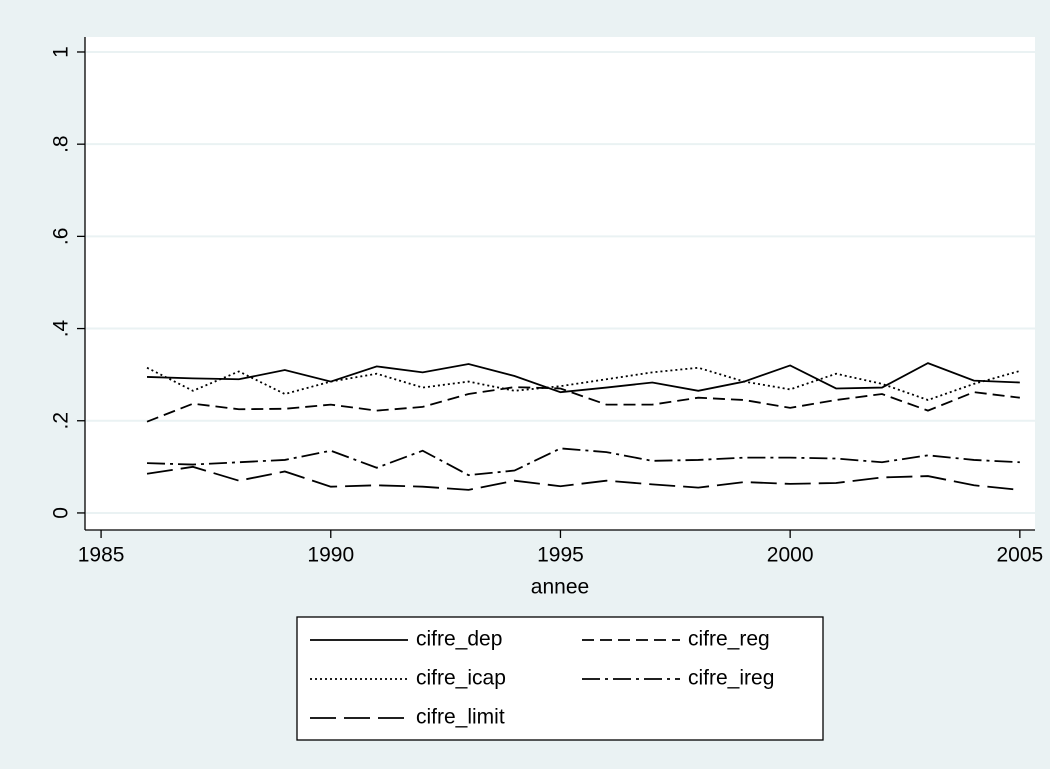 This screenshot has width=1050, height=769. I want to click on x-tick-label: 1985, so click(101, 555).